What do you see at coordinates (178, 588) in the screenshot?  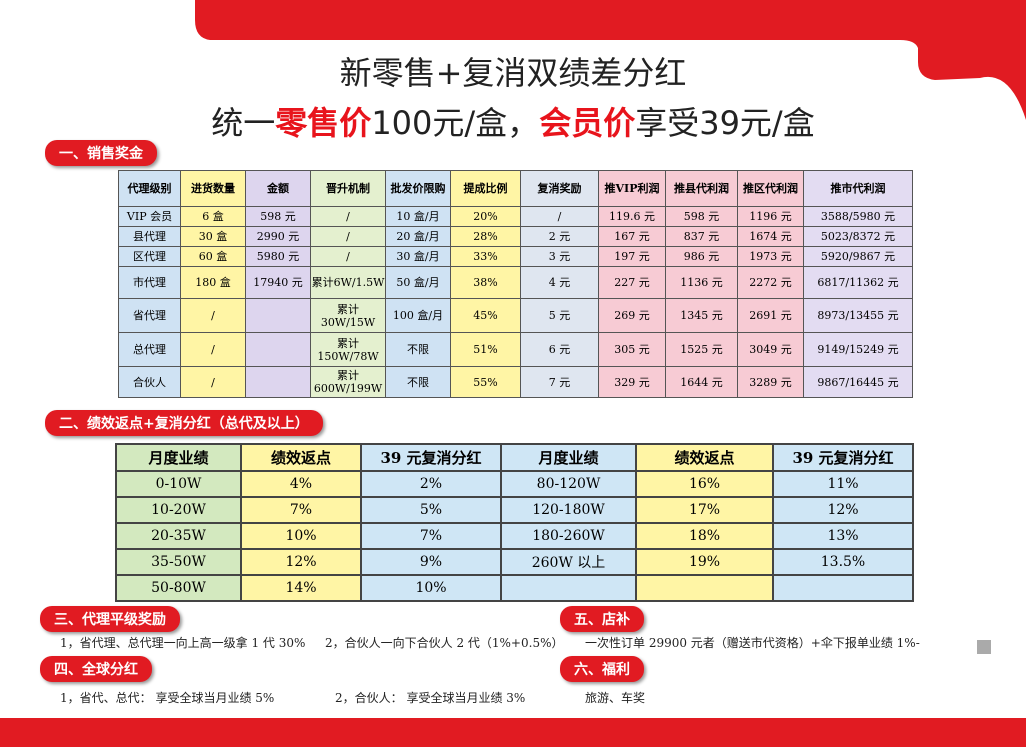 I see `table-cell: 50-80W` at bounding box center [178, 588].